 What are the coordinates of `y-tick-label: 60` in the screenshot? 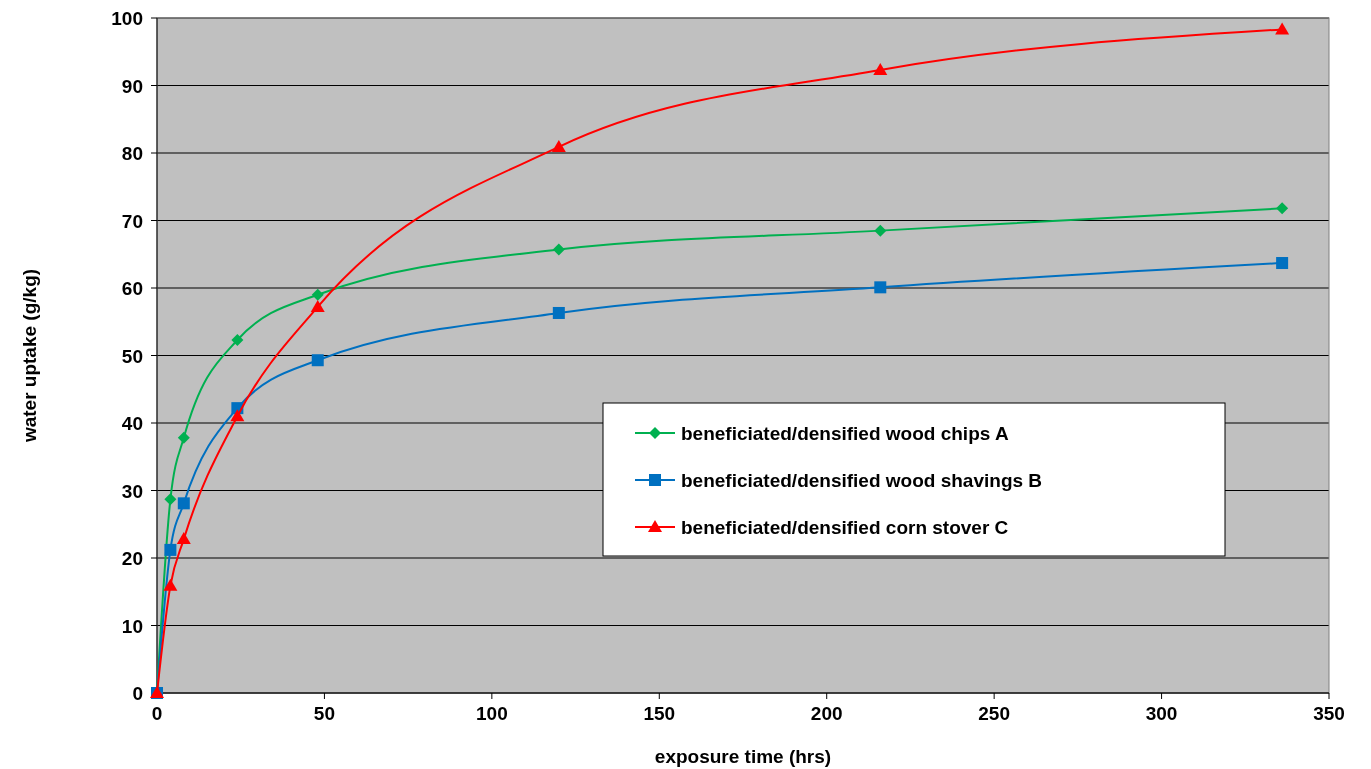 It's located at (132, 288).